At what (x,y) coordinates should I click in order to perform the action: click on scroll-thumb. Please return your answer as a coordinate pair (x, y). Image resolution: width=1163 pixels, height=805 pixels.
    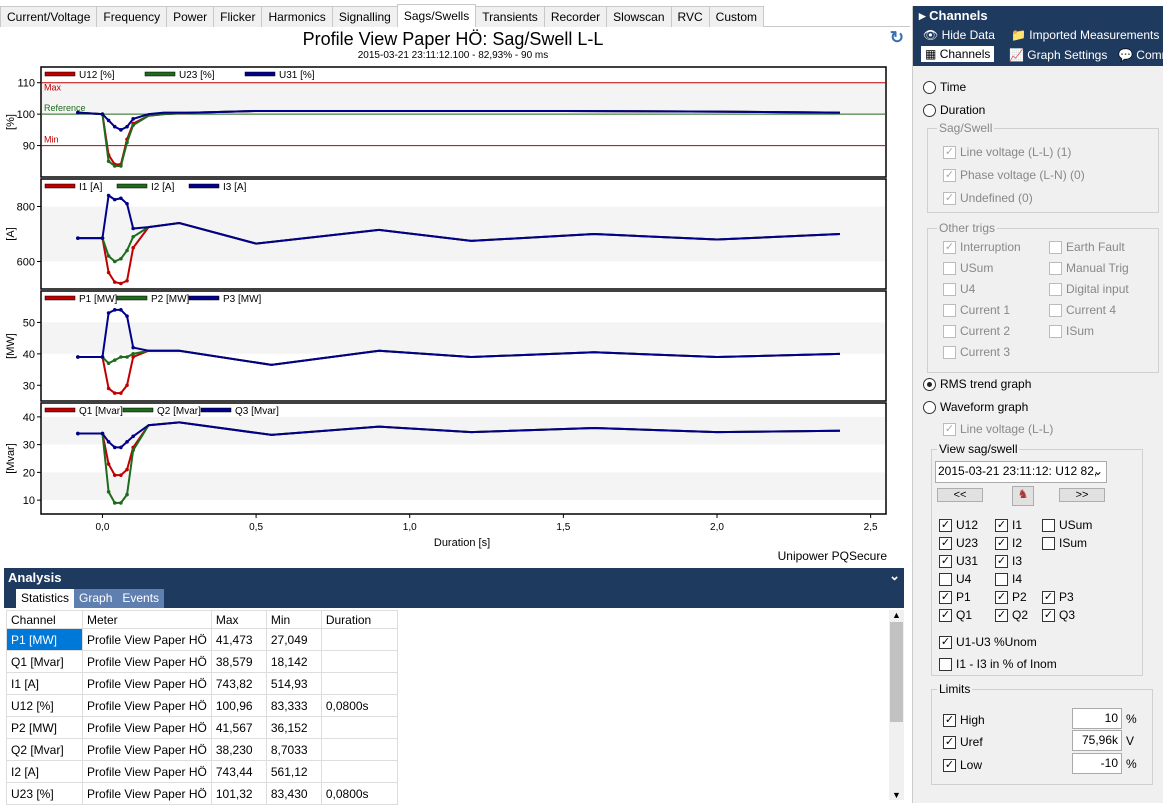
    Looking at the image, I should click on (896, 672).